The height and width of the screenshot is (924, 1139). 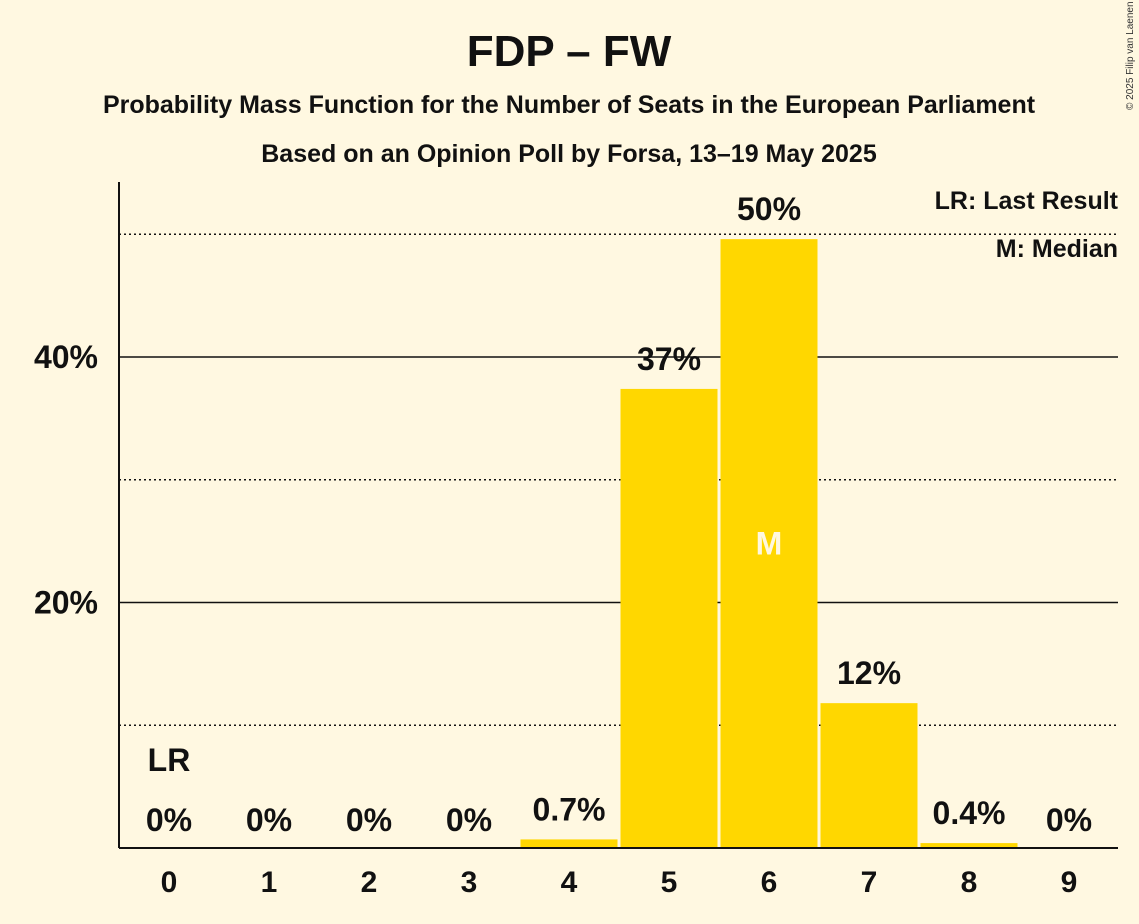 What do you see at coordinates (569, 51) in the screenshot?
I see `chart-title: FDP – FW` at bounding box center [569, 51].